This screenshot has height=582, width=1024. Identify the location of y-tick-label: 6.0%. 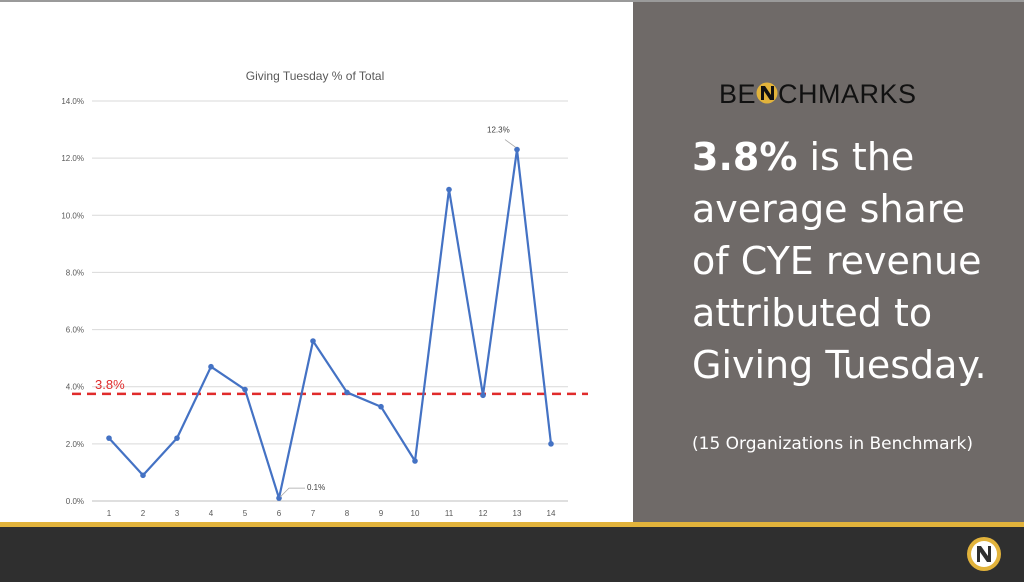
(75, 330).